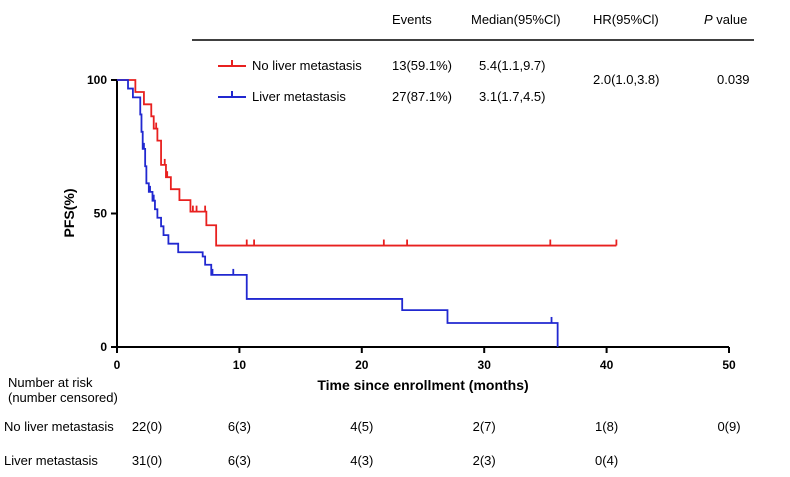 Image resolution: width=790 pixels, height=477 pixels. I want to click on risk-cell: 22(0), so click(147, 426).